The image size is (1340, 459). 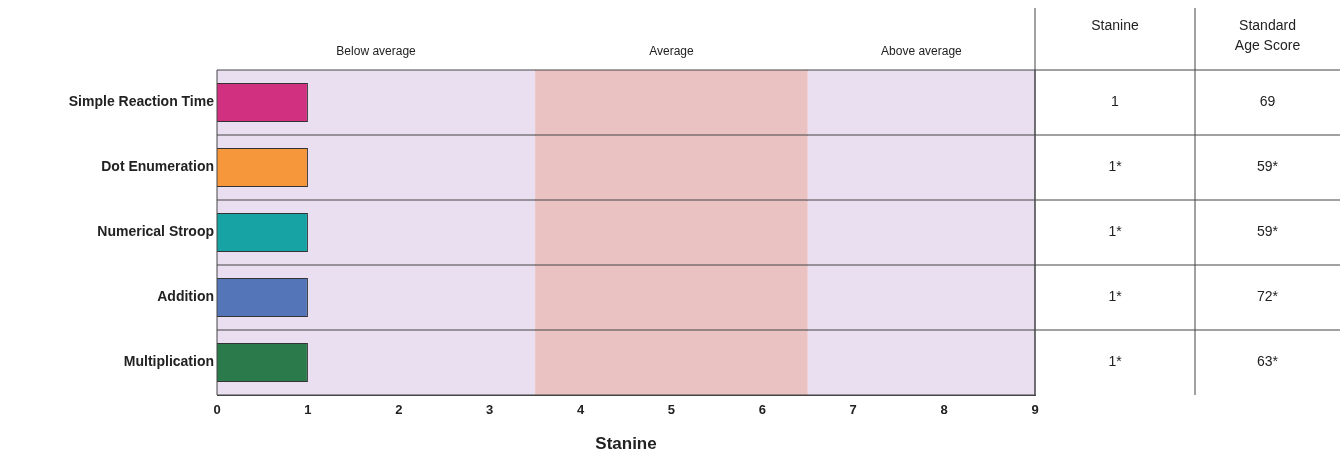 I want to click on x-tick-label: 0, so click(x=217, y=410).